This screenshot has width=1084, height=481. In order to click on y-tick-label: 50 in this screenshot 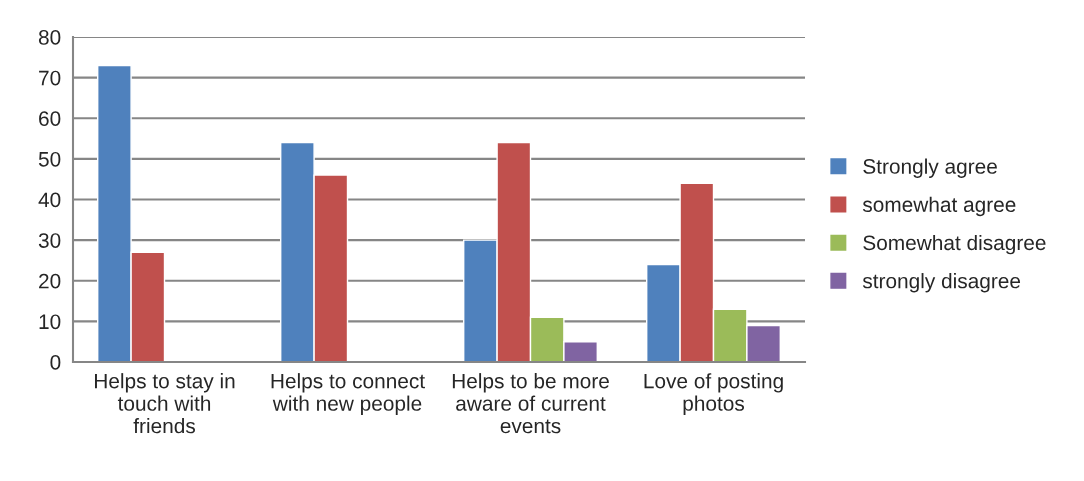, I will do `click(49, 159)`.